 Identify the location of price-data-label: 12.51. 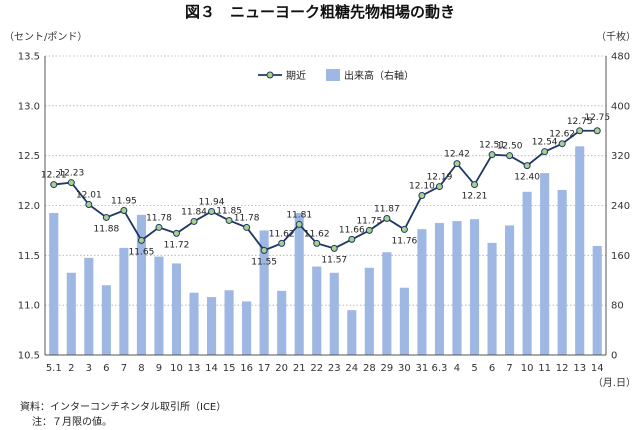
(492, 146).